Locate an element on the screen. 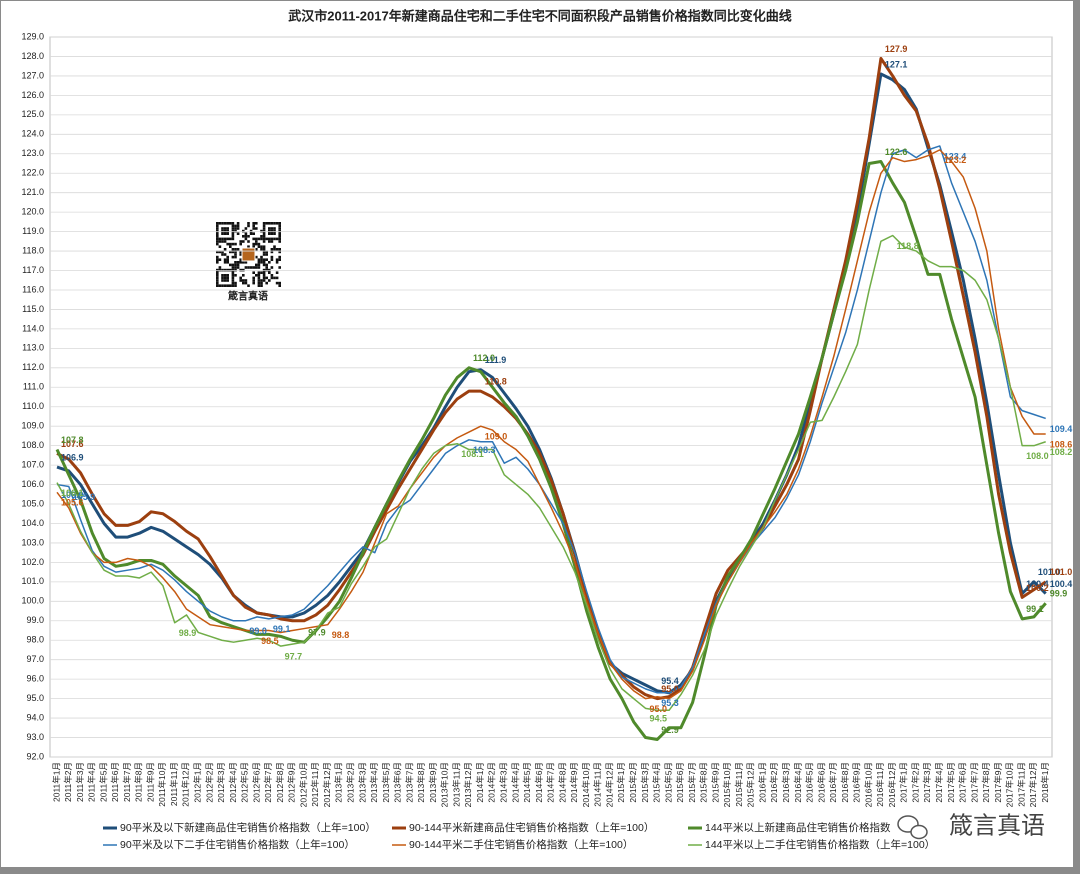  x-tick-label: 2017年1月 is located at coordinates (904, 782).